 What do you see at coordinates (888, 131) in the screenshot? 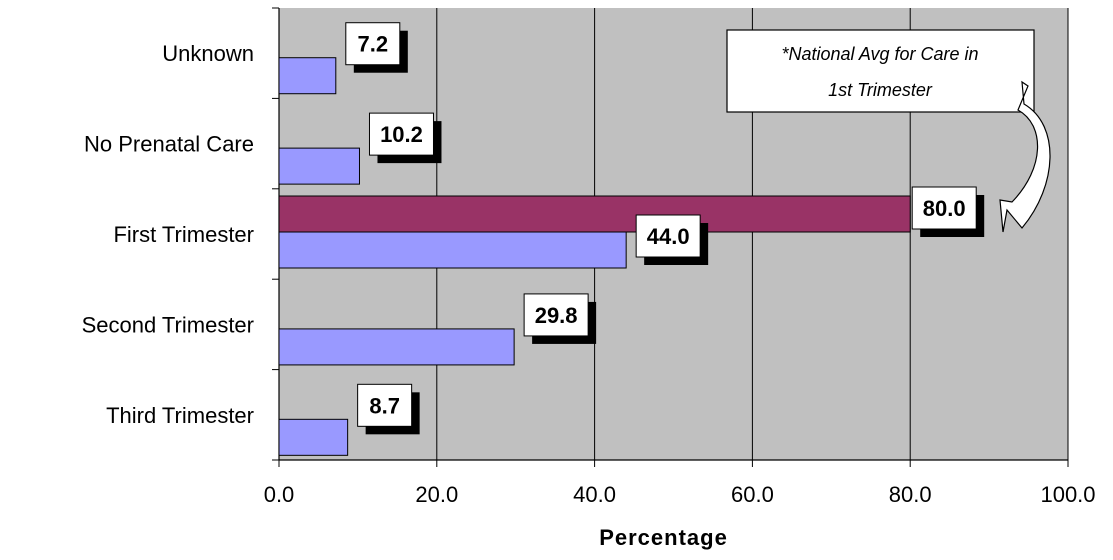
I see `national-average-callout: *National Avg for Care in 1st Trimester` at bounding box center [888, 131].